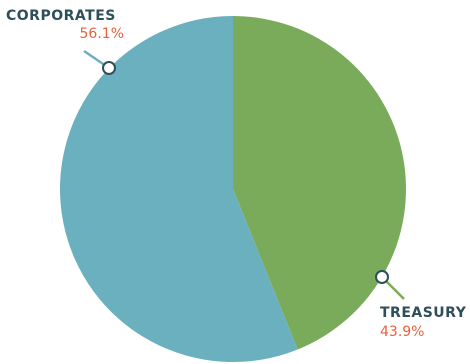 This screenshot has width=470, height=364. What do you see at coordinates (423, 313) in the screenshot?
I see `slice-label-treasury: TREASURY` at bounding box center [423, 313].